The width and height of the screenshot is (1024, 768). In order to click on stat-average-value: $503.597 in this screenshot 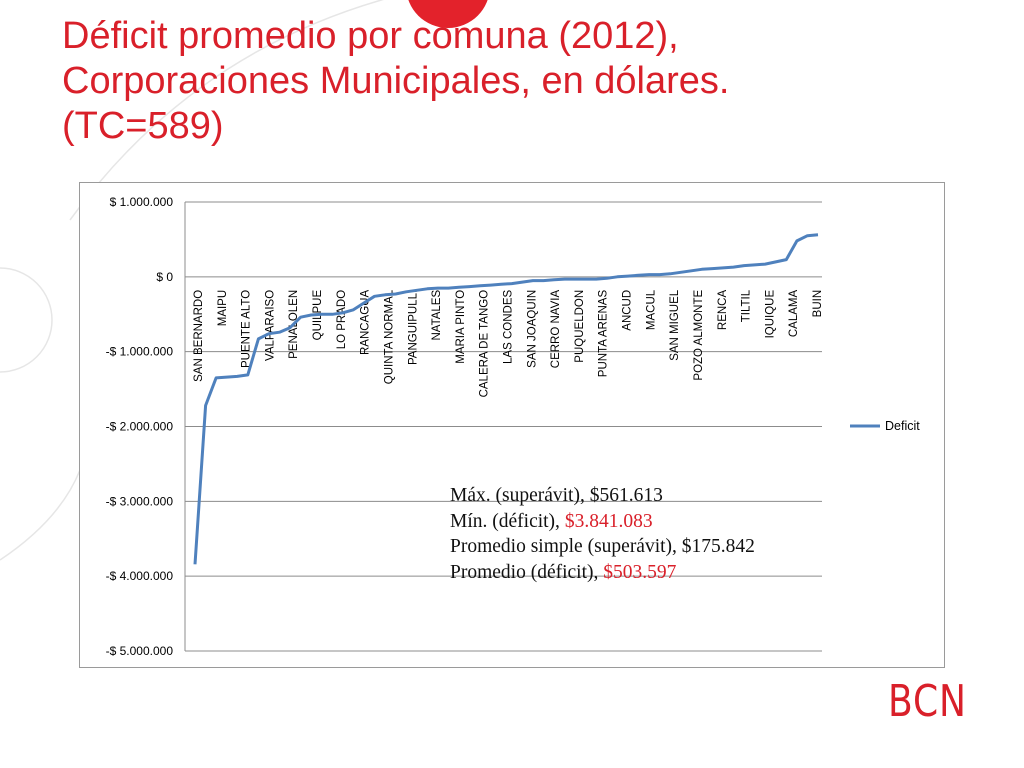, I will do `click(640, 572)`.